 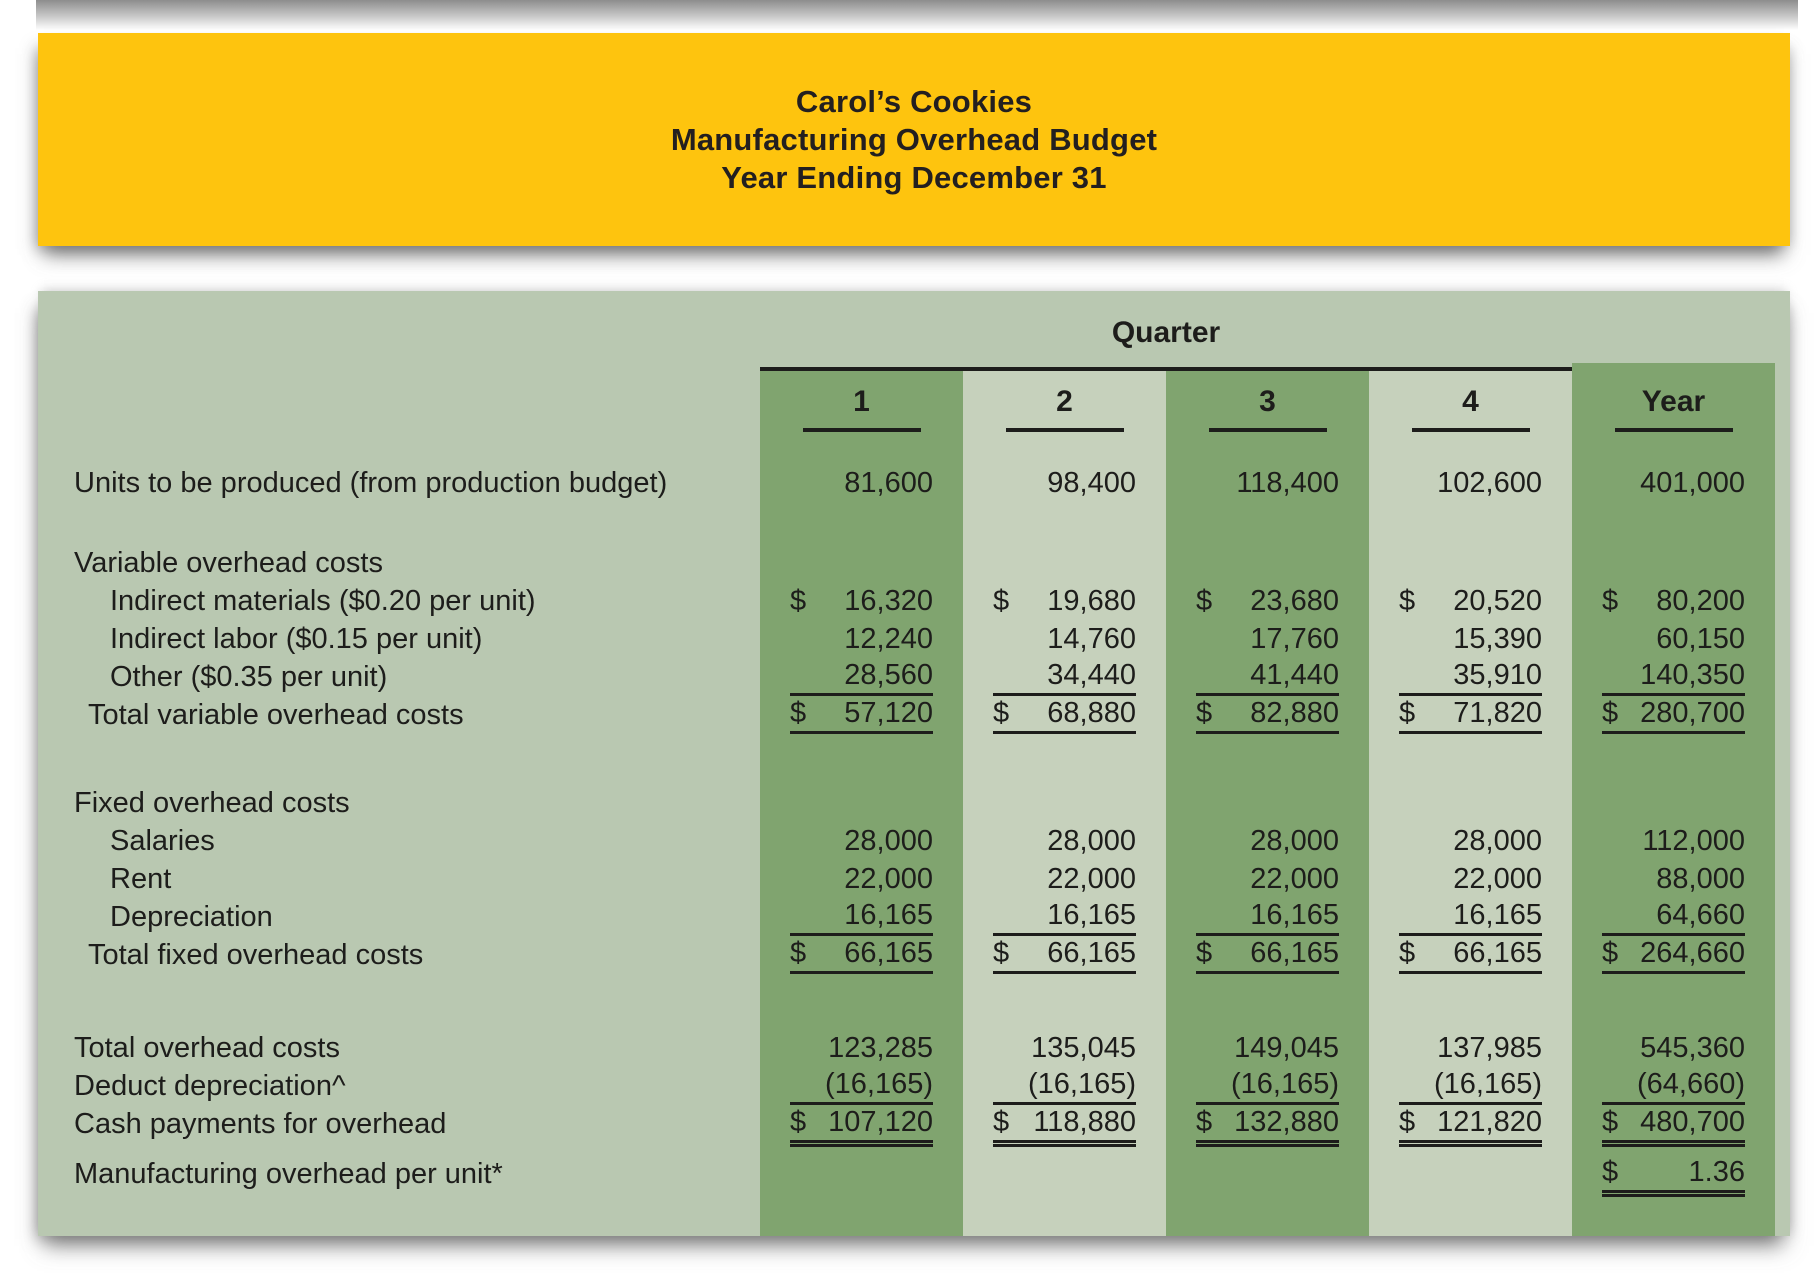 What do you see at coordinates (1091, 675) in the screenshot?
I see `cell-value: 34,440` at bounding box center [1091, 675].